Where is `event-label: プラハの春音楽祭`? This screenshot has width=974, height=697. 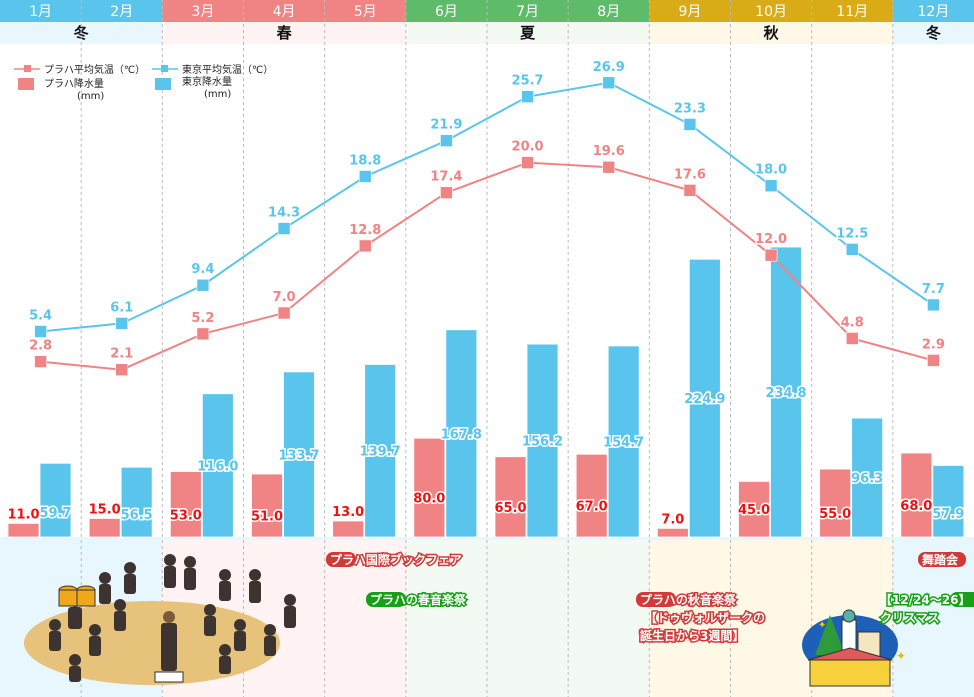 event-label: プラハの春音楽祭 is located at coordinates (418, 599).